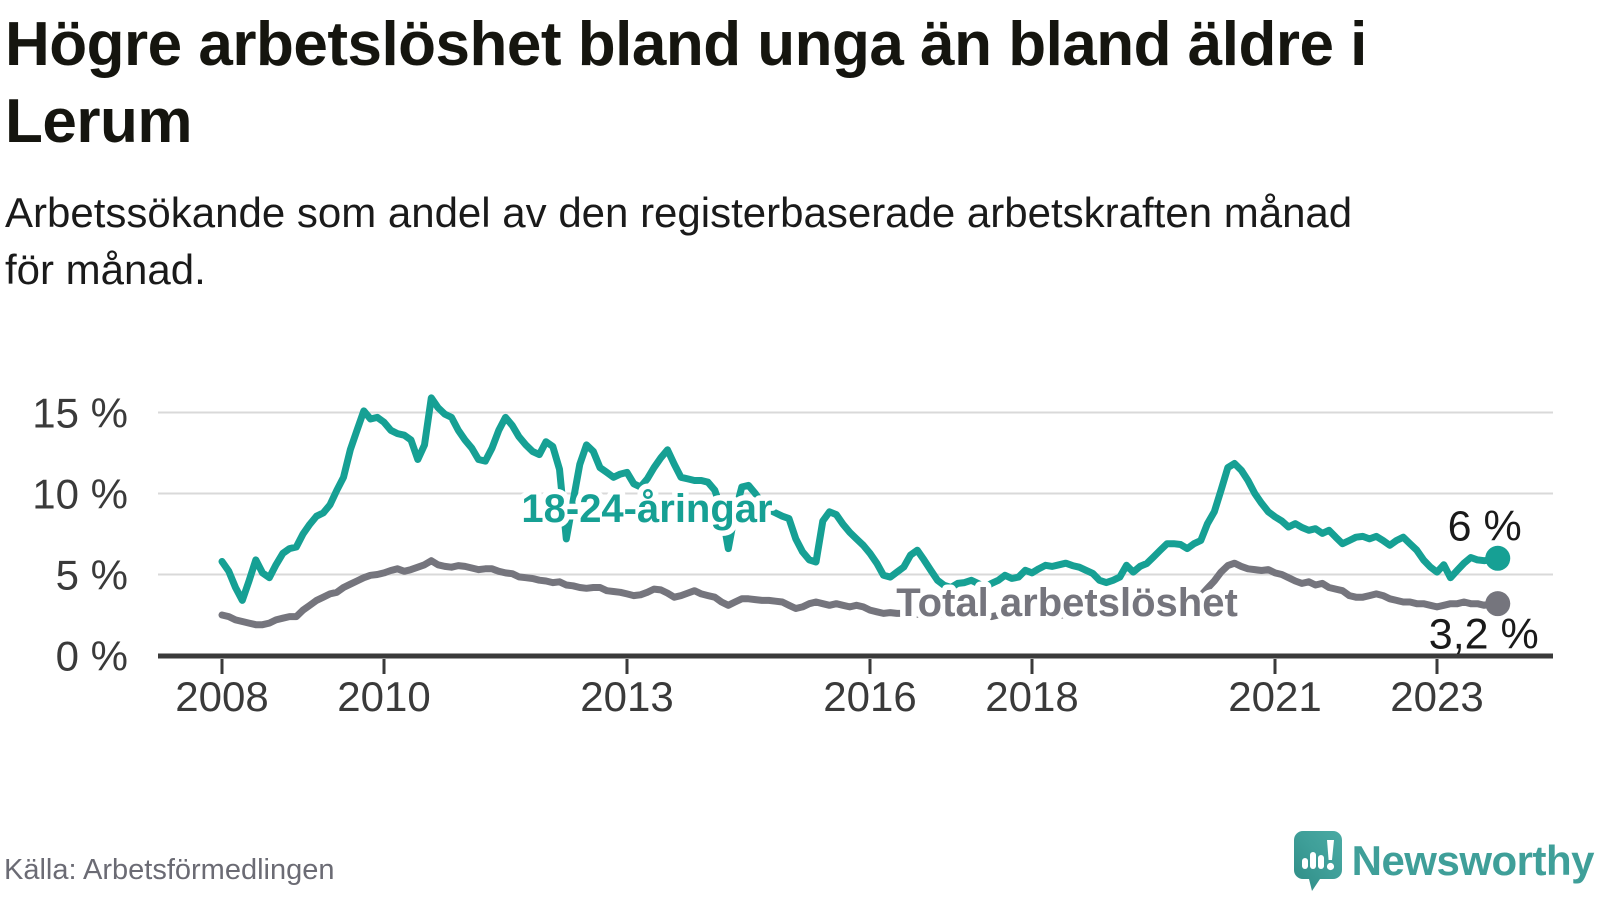  I want to click on x-tick-label-2021: 2021, so click(1274, 696).